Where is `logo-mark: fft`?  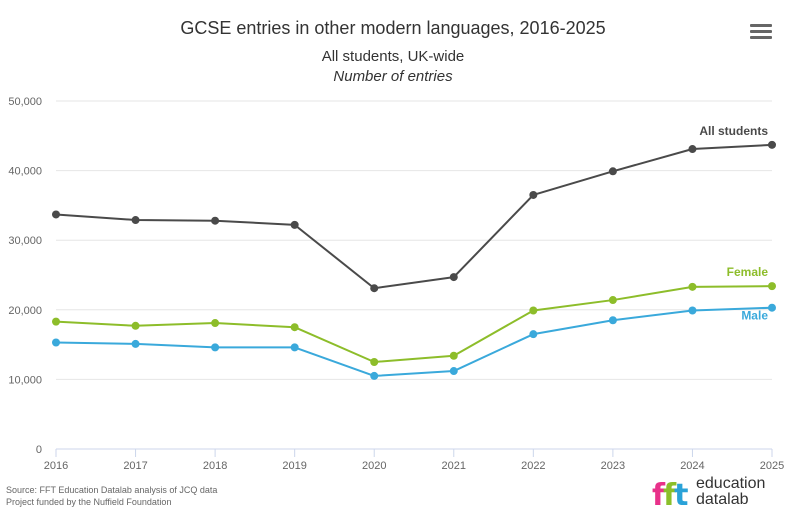 logo-mark: fft is located at coordinates (670, 495).